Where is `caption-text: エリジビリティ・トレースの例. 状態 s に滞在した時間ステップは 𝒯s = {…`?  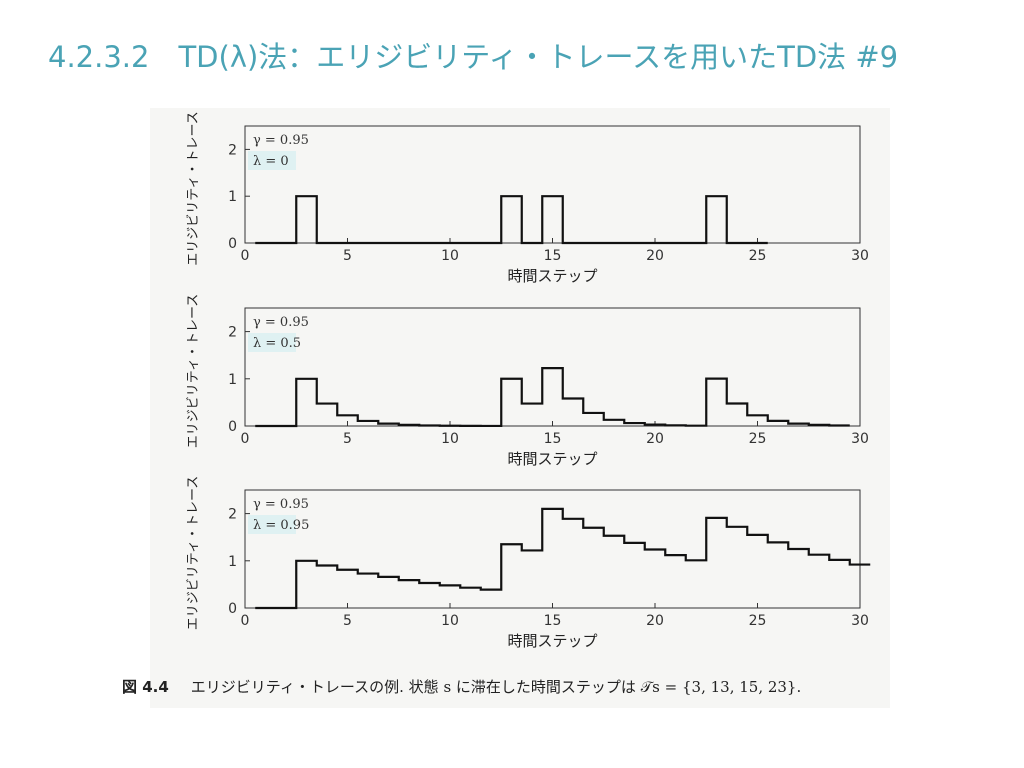
caption-text: エリジビリティ・トレースの例. 状態 s に滞在した時間ステップは 𝒯s = {… is located at coordinates (496, 687).